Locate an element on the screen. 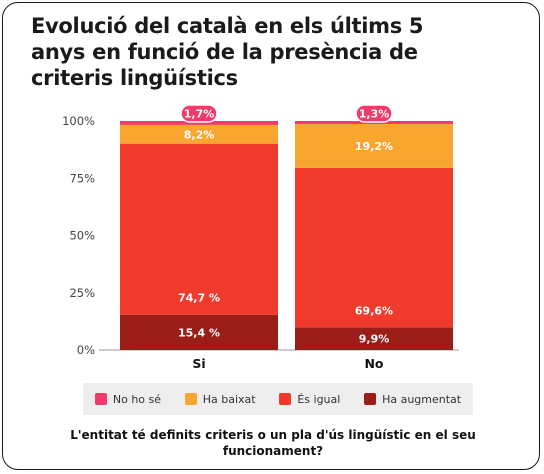  data-label: 74,7 % is located at coordinates (199, 298).